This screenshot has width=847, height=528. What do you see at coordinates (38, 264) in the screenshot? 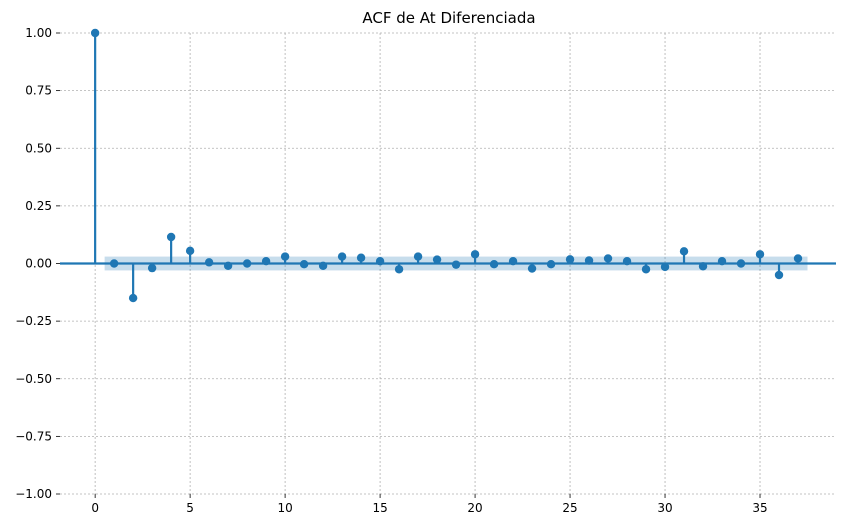
I see `y-tick-label: 0.00` at bounding box center [38, 264].